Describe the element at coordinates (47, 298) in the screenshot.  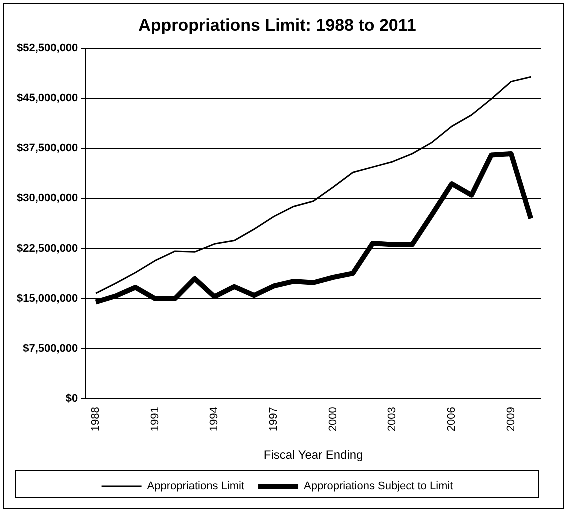
I see `y-tick-label: $15,000,000` at that location.